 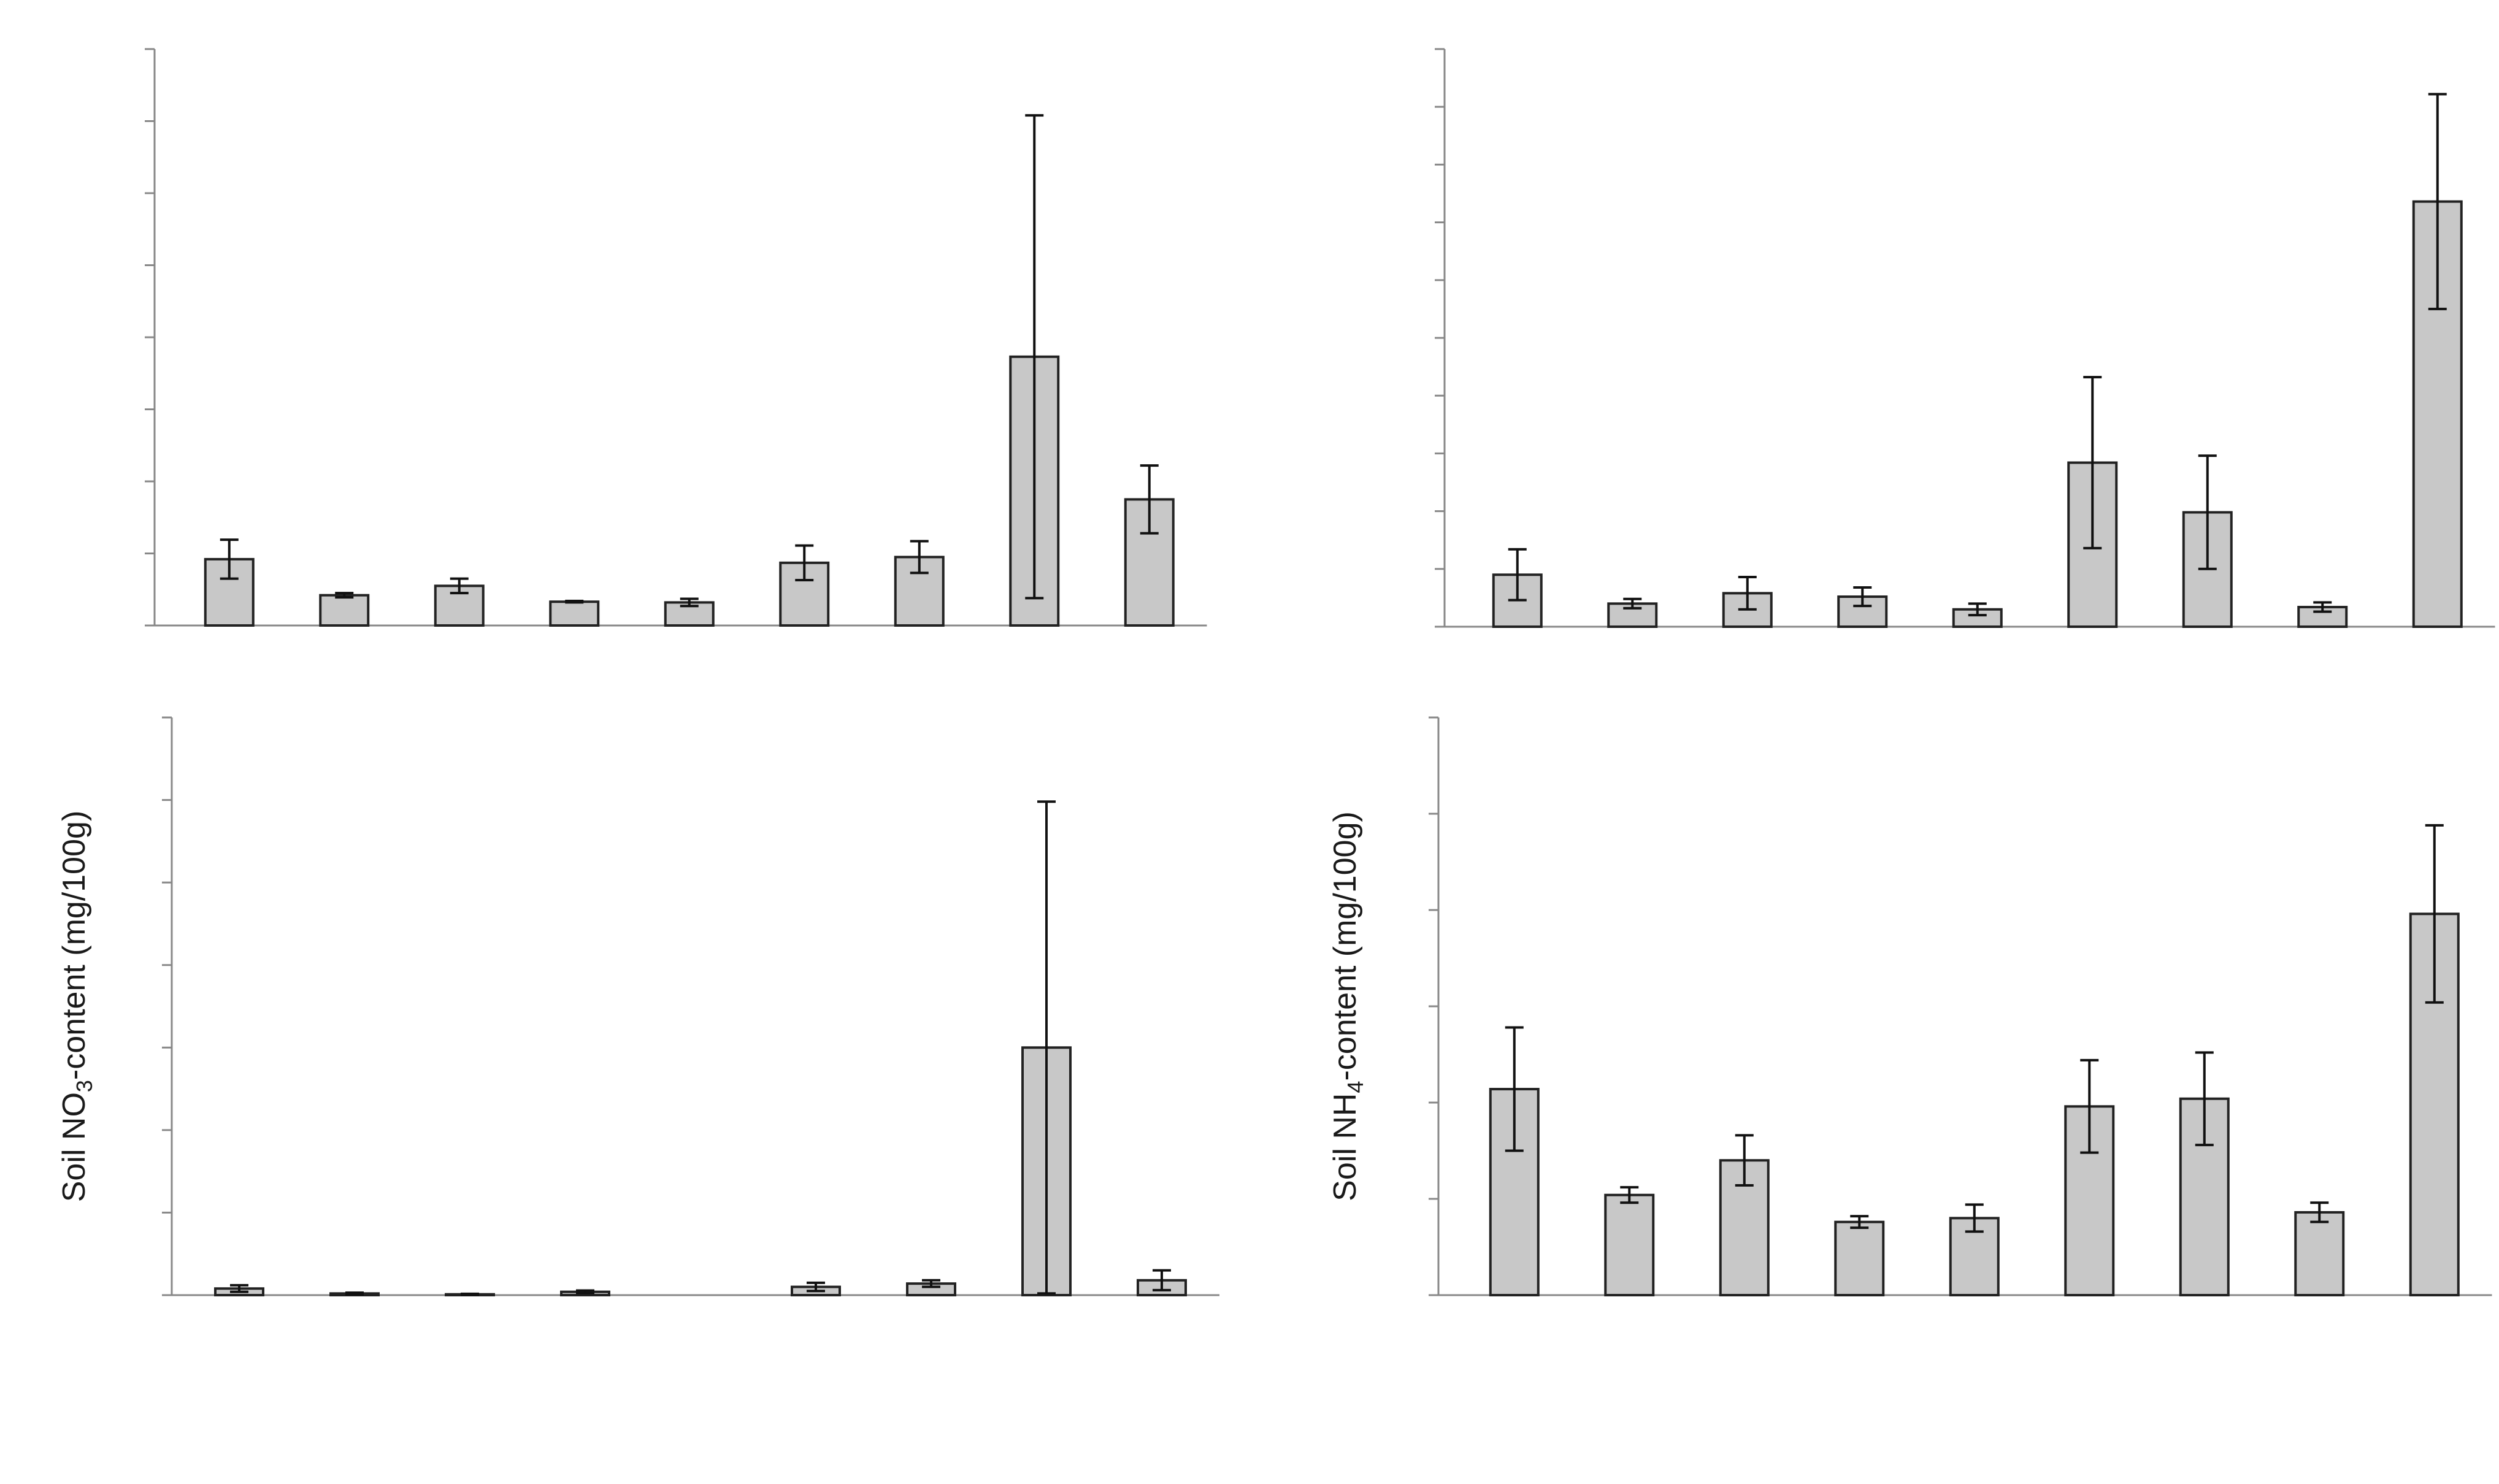 I want to click on y-axis-title-subscript: 3, so click(x=84, y=1086).